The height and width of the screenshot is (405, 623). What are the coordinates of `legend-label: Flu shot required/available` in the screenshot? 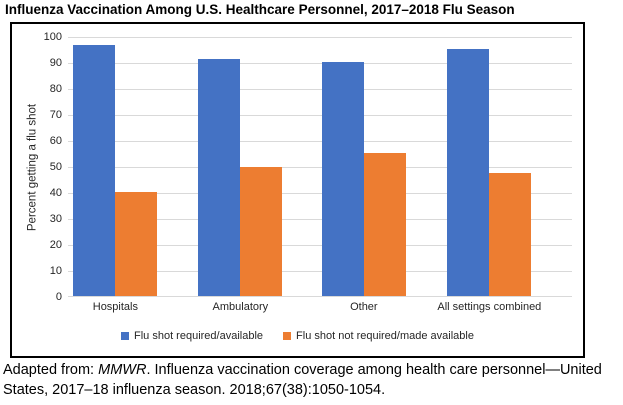 It's located at (199, 336).